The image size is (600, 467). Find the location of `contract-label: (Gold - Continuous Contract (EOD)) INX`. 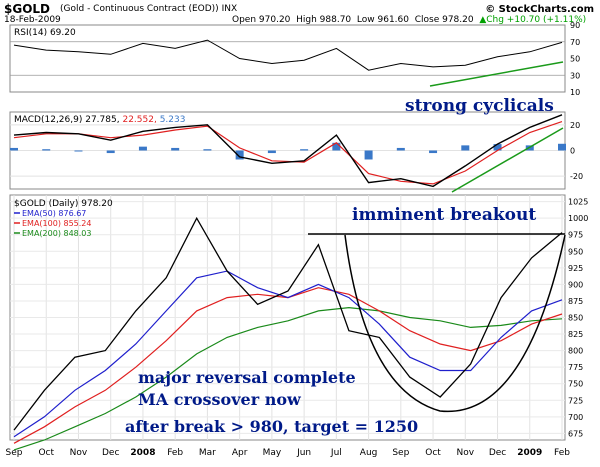

contract-label: (Gold - Continuous Contract (EOD)) INX is located at coordinates (148, 9).